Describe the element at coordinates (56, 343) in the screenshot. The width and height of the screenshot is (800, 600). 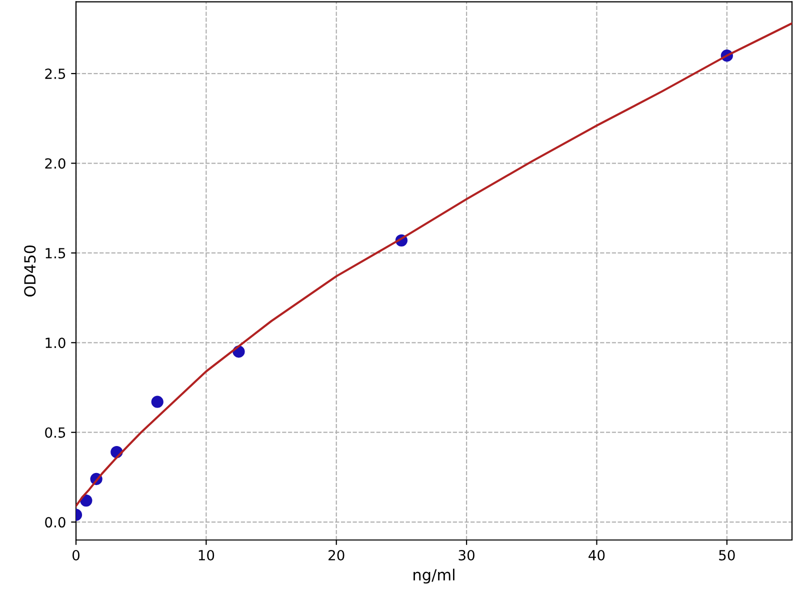
I see `y-tick-label: 1.0` at that location.